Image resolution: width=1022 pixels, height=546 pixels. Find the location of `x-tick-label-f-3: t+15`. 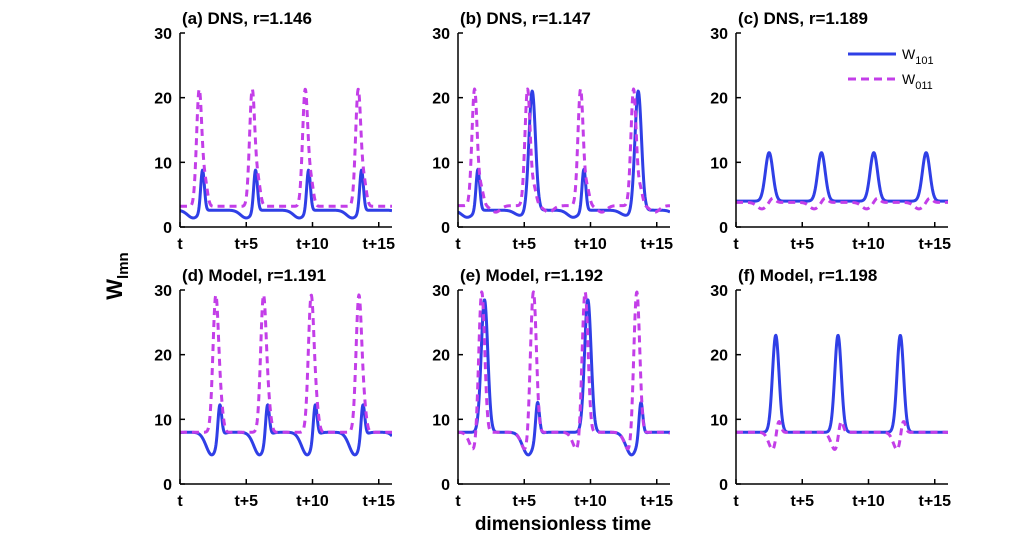

x-tick-label-f-3: t+15 is located at coordinates (935, 501).